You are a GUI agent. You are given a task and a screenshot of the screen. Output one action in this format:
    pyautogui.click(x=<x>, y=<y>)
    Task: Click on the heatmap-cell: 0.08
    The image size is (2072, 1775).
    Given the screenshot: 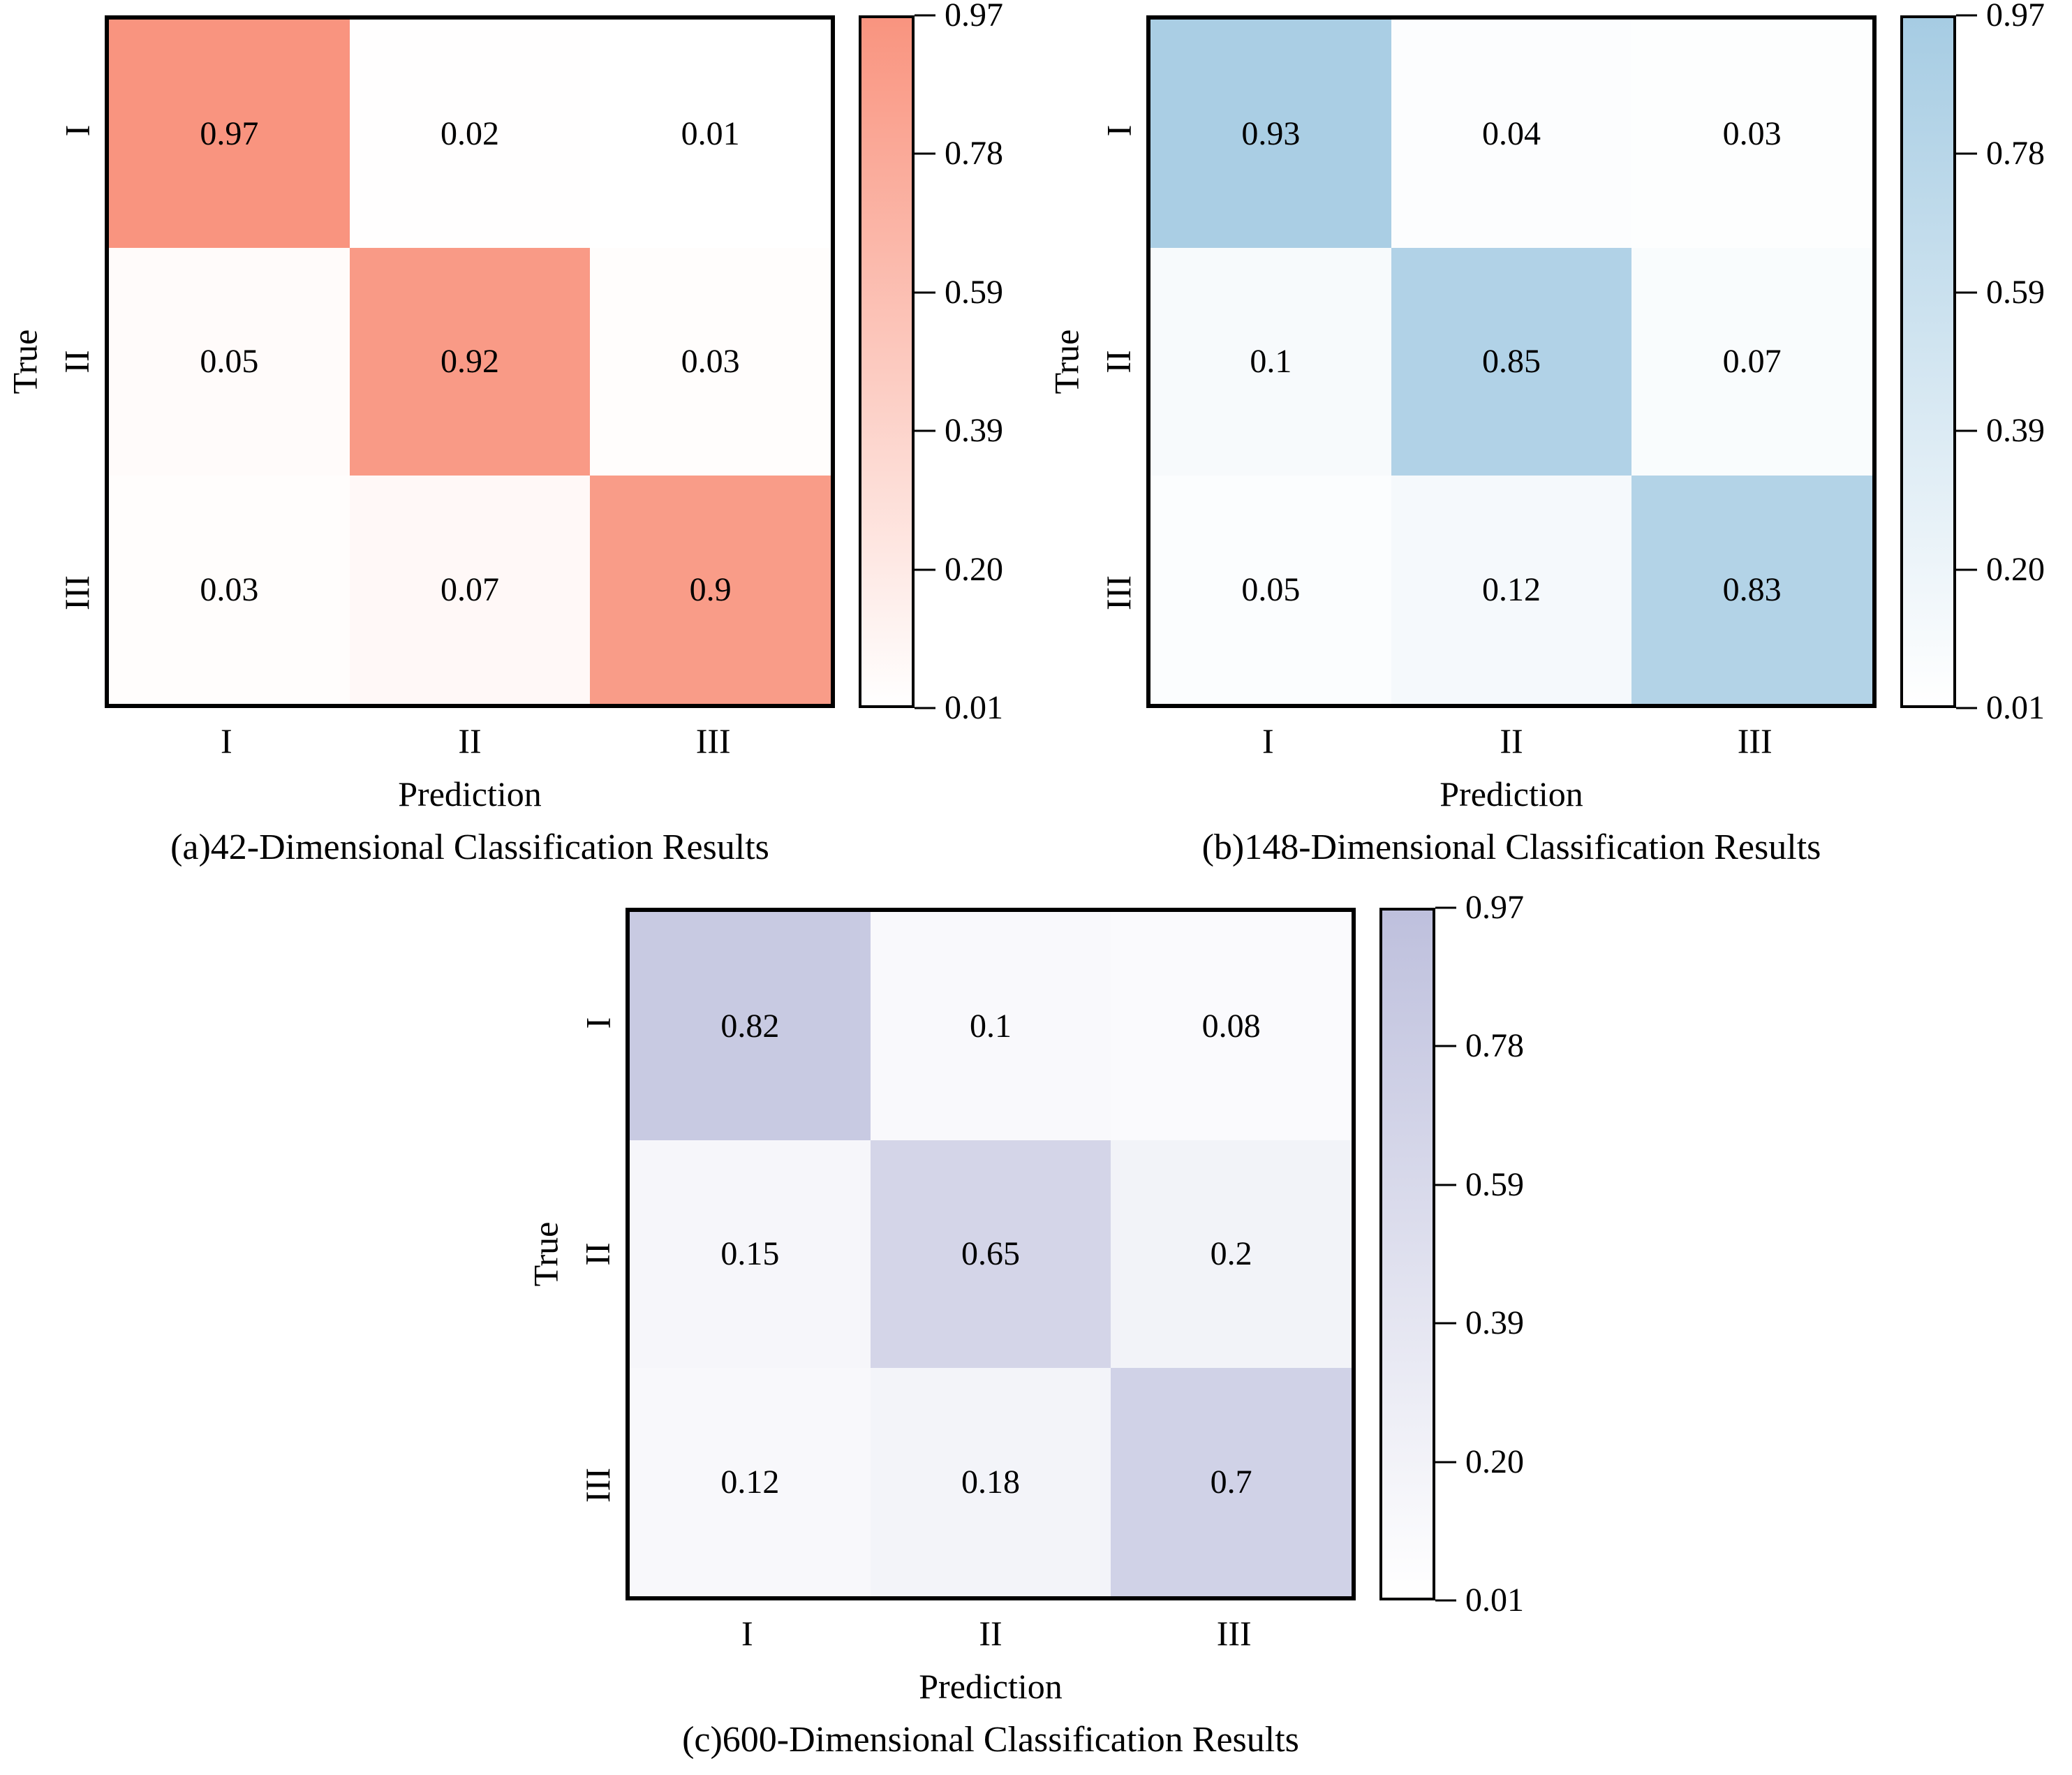 What is the action you would take?
    pyautogui.click(x=1231, y=1026)
    